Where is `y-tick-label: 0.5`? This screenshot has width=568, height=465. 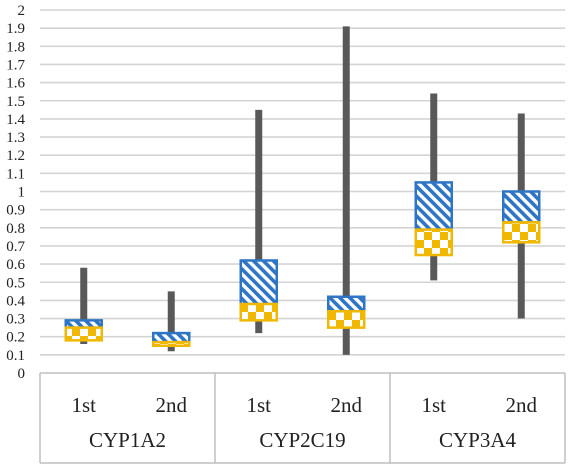 y-tick-label: 0.5 is located at coordinates (15, 283).